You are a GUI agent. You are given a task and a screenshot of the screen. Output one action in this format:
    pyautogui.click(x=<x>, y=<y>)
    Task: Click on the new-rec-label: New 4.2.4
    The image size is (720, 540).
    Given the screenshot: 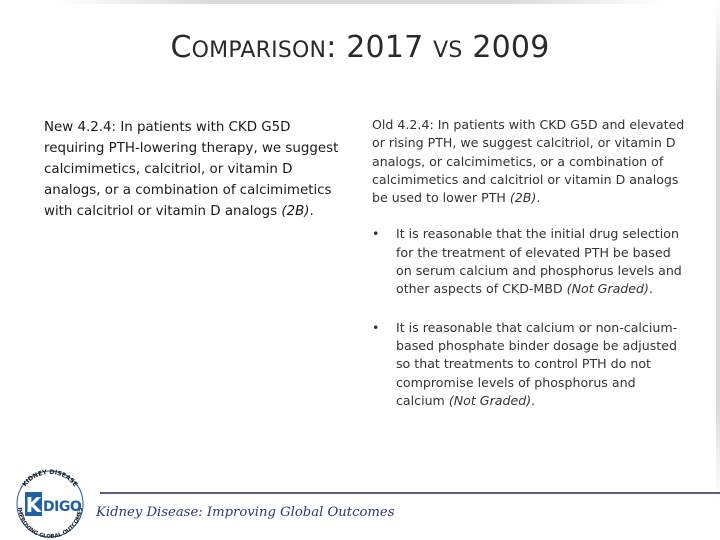 What is the action you would take?
    pyautogui.click(x=78, y=127)
    